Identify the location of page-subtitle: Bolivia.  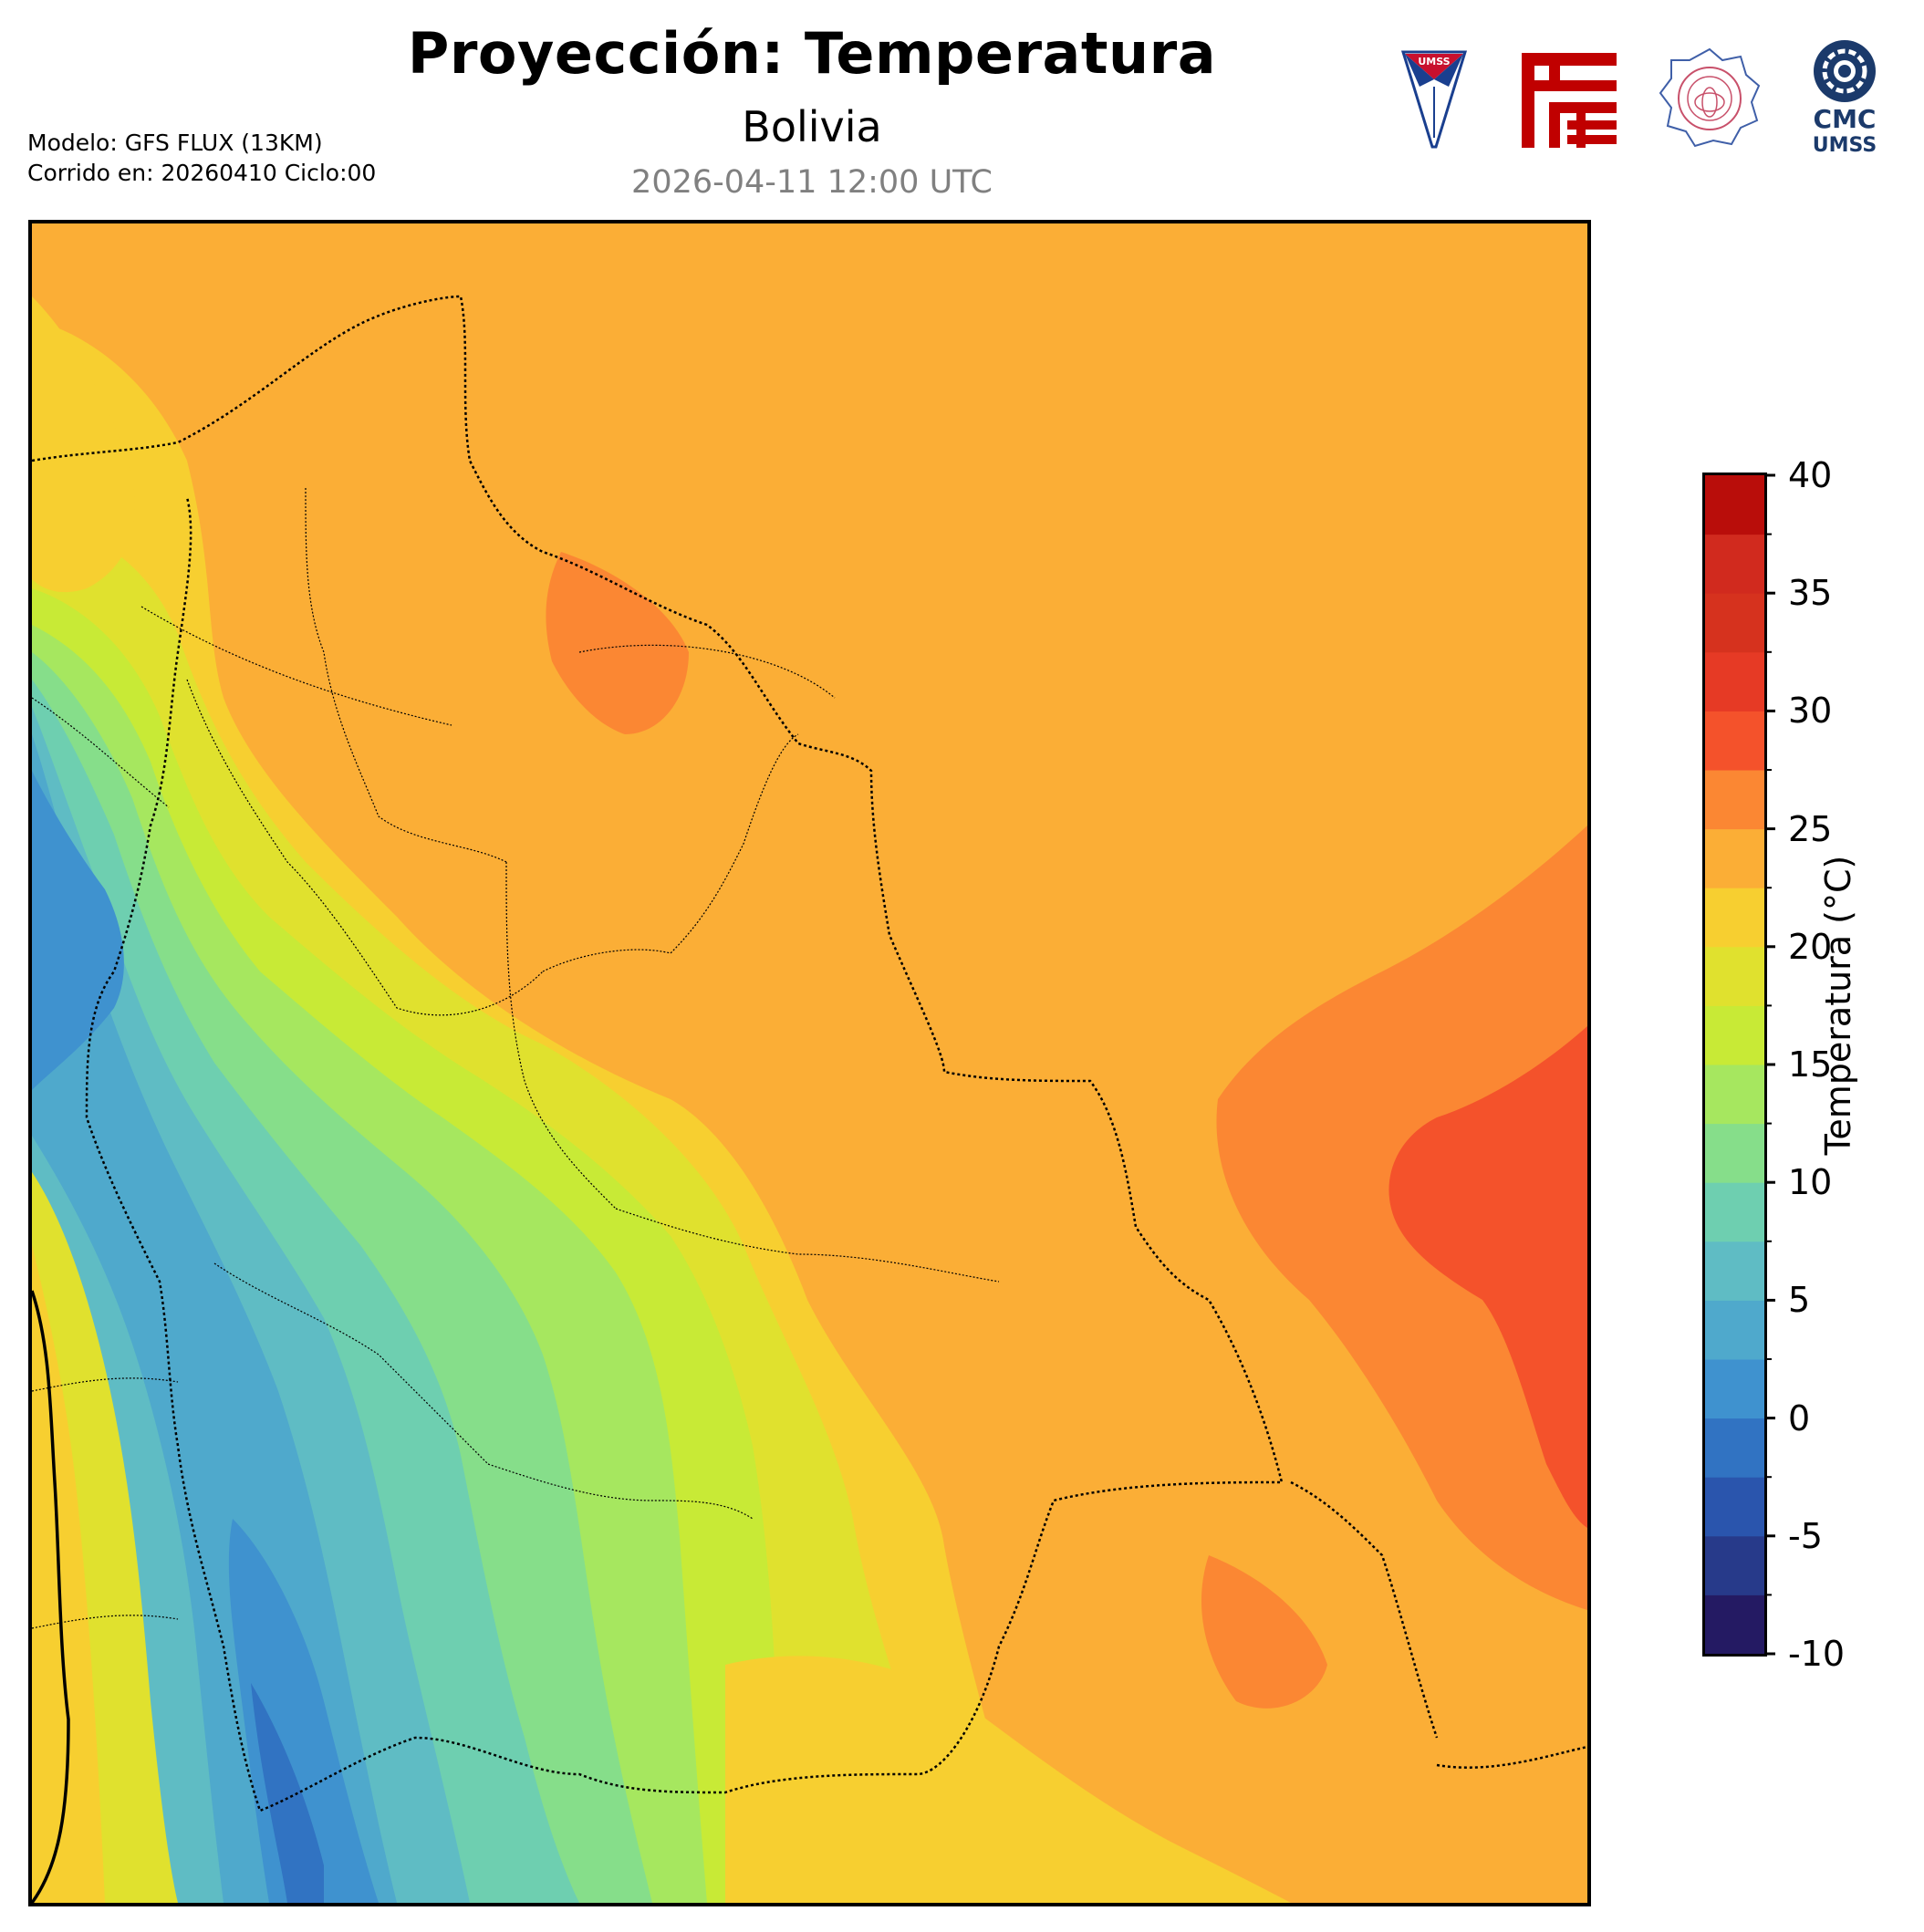
(812, 126).